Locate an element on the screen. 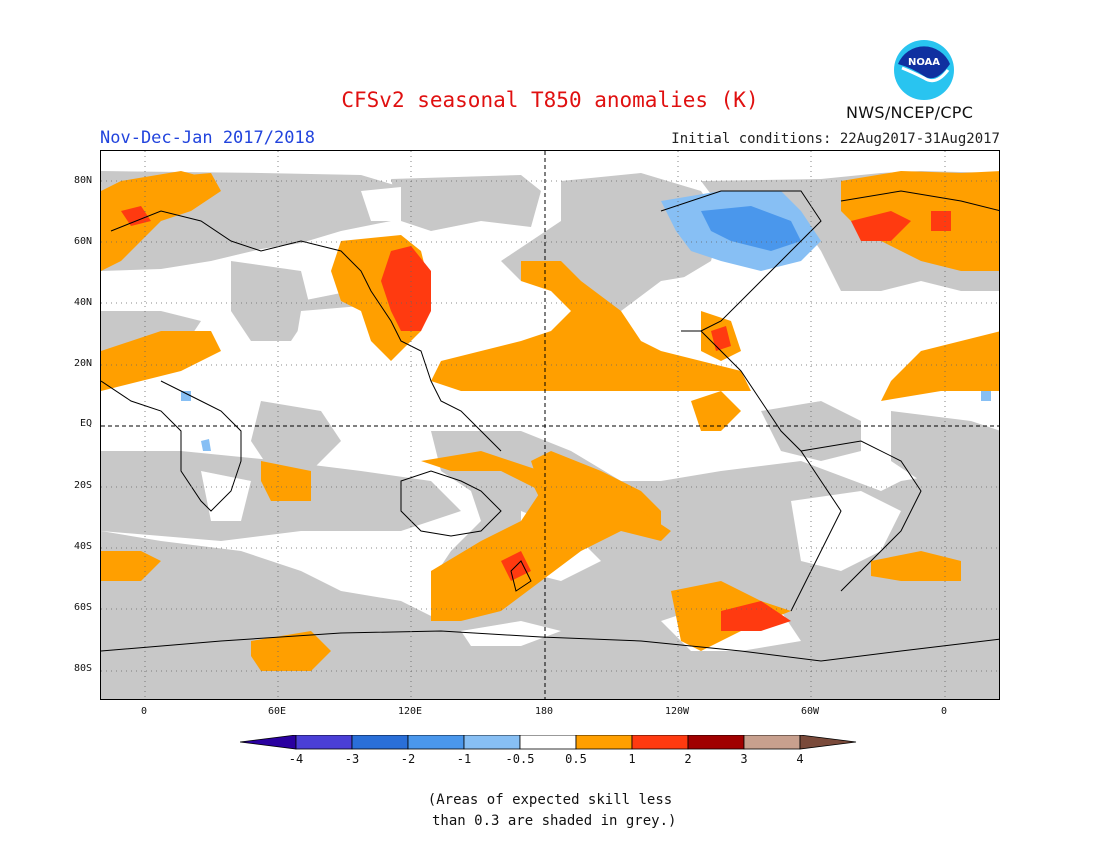 The width and height of the screenshot is (1100, 850). colorbar-label: 3 is located at coordinates (744, 759).